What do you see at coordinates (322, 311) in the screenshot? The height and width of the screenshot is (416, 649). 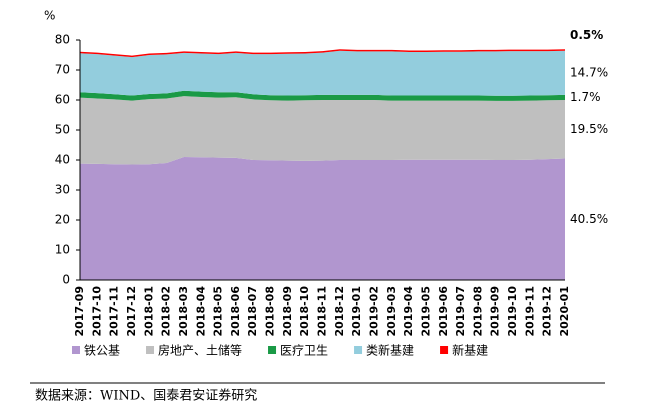 I see `x-tick-label: 2018-11` at bounding box center [322, 311].